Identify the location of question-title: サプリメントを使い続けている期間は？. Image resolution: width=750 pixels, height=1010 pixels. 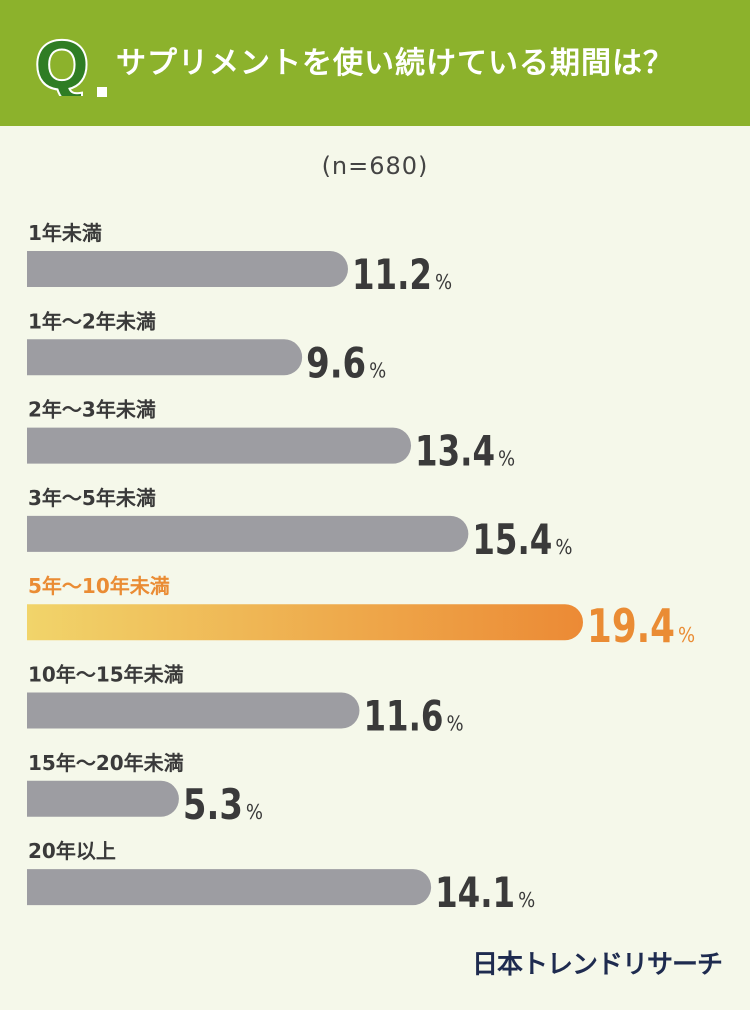
(395, 63).